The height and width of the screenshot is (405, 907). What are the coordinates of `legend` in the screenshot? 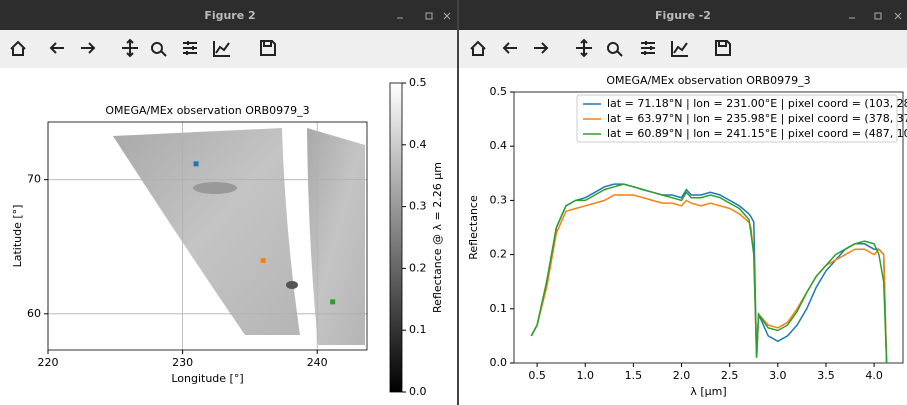 It's located at (737, 118).